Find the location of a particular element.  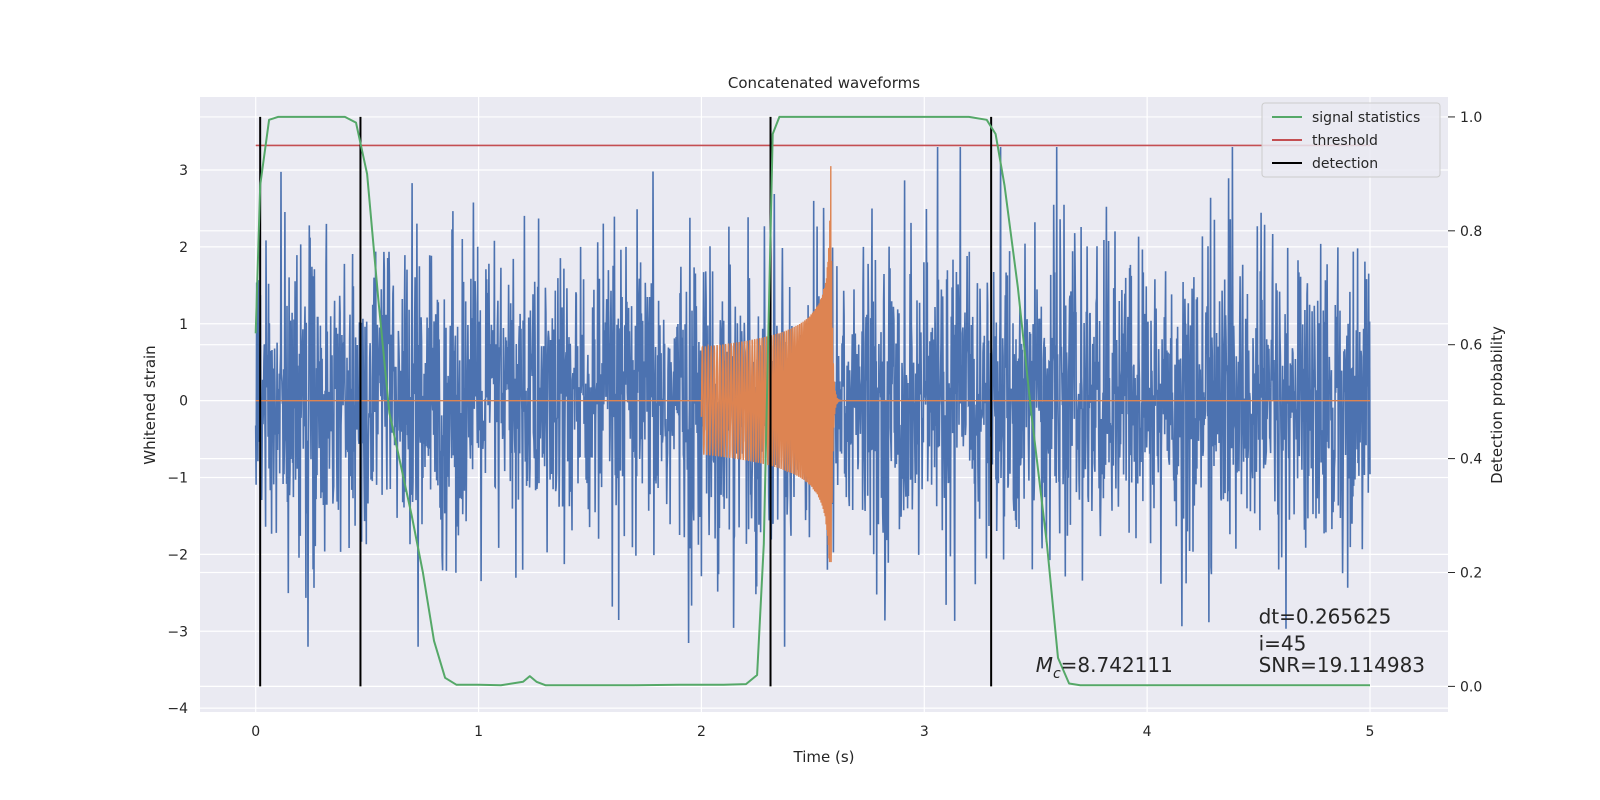

y-tick-label: 0 is located at coordinates (183, 402).